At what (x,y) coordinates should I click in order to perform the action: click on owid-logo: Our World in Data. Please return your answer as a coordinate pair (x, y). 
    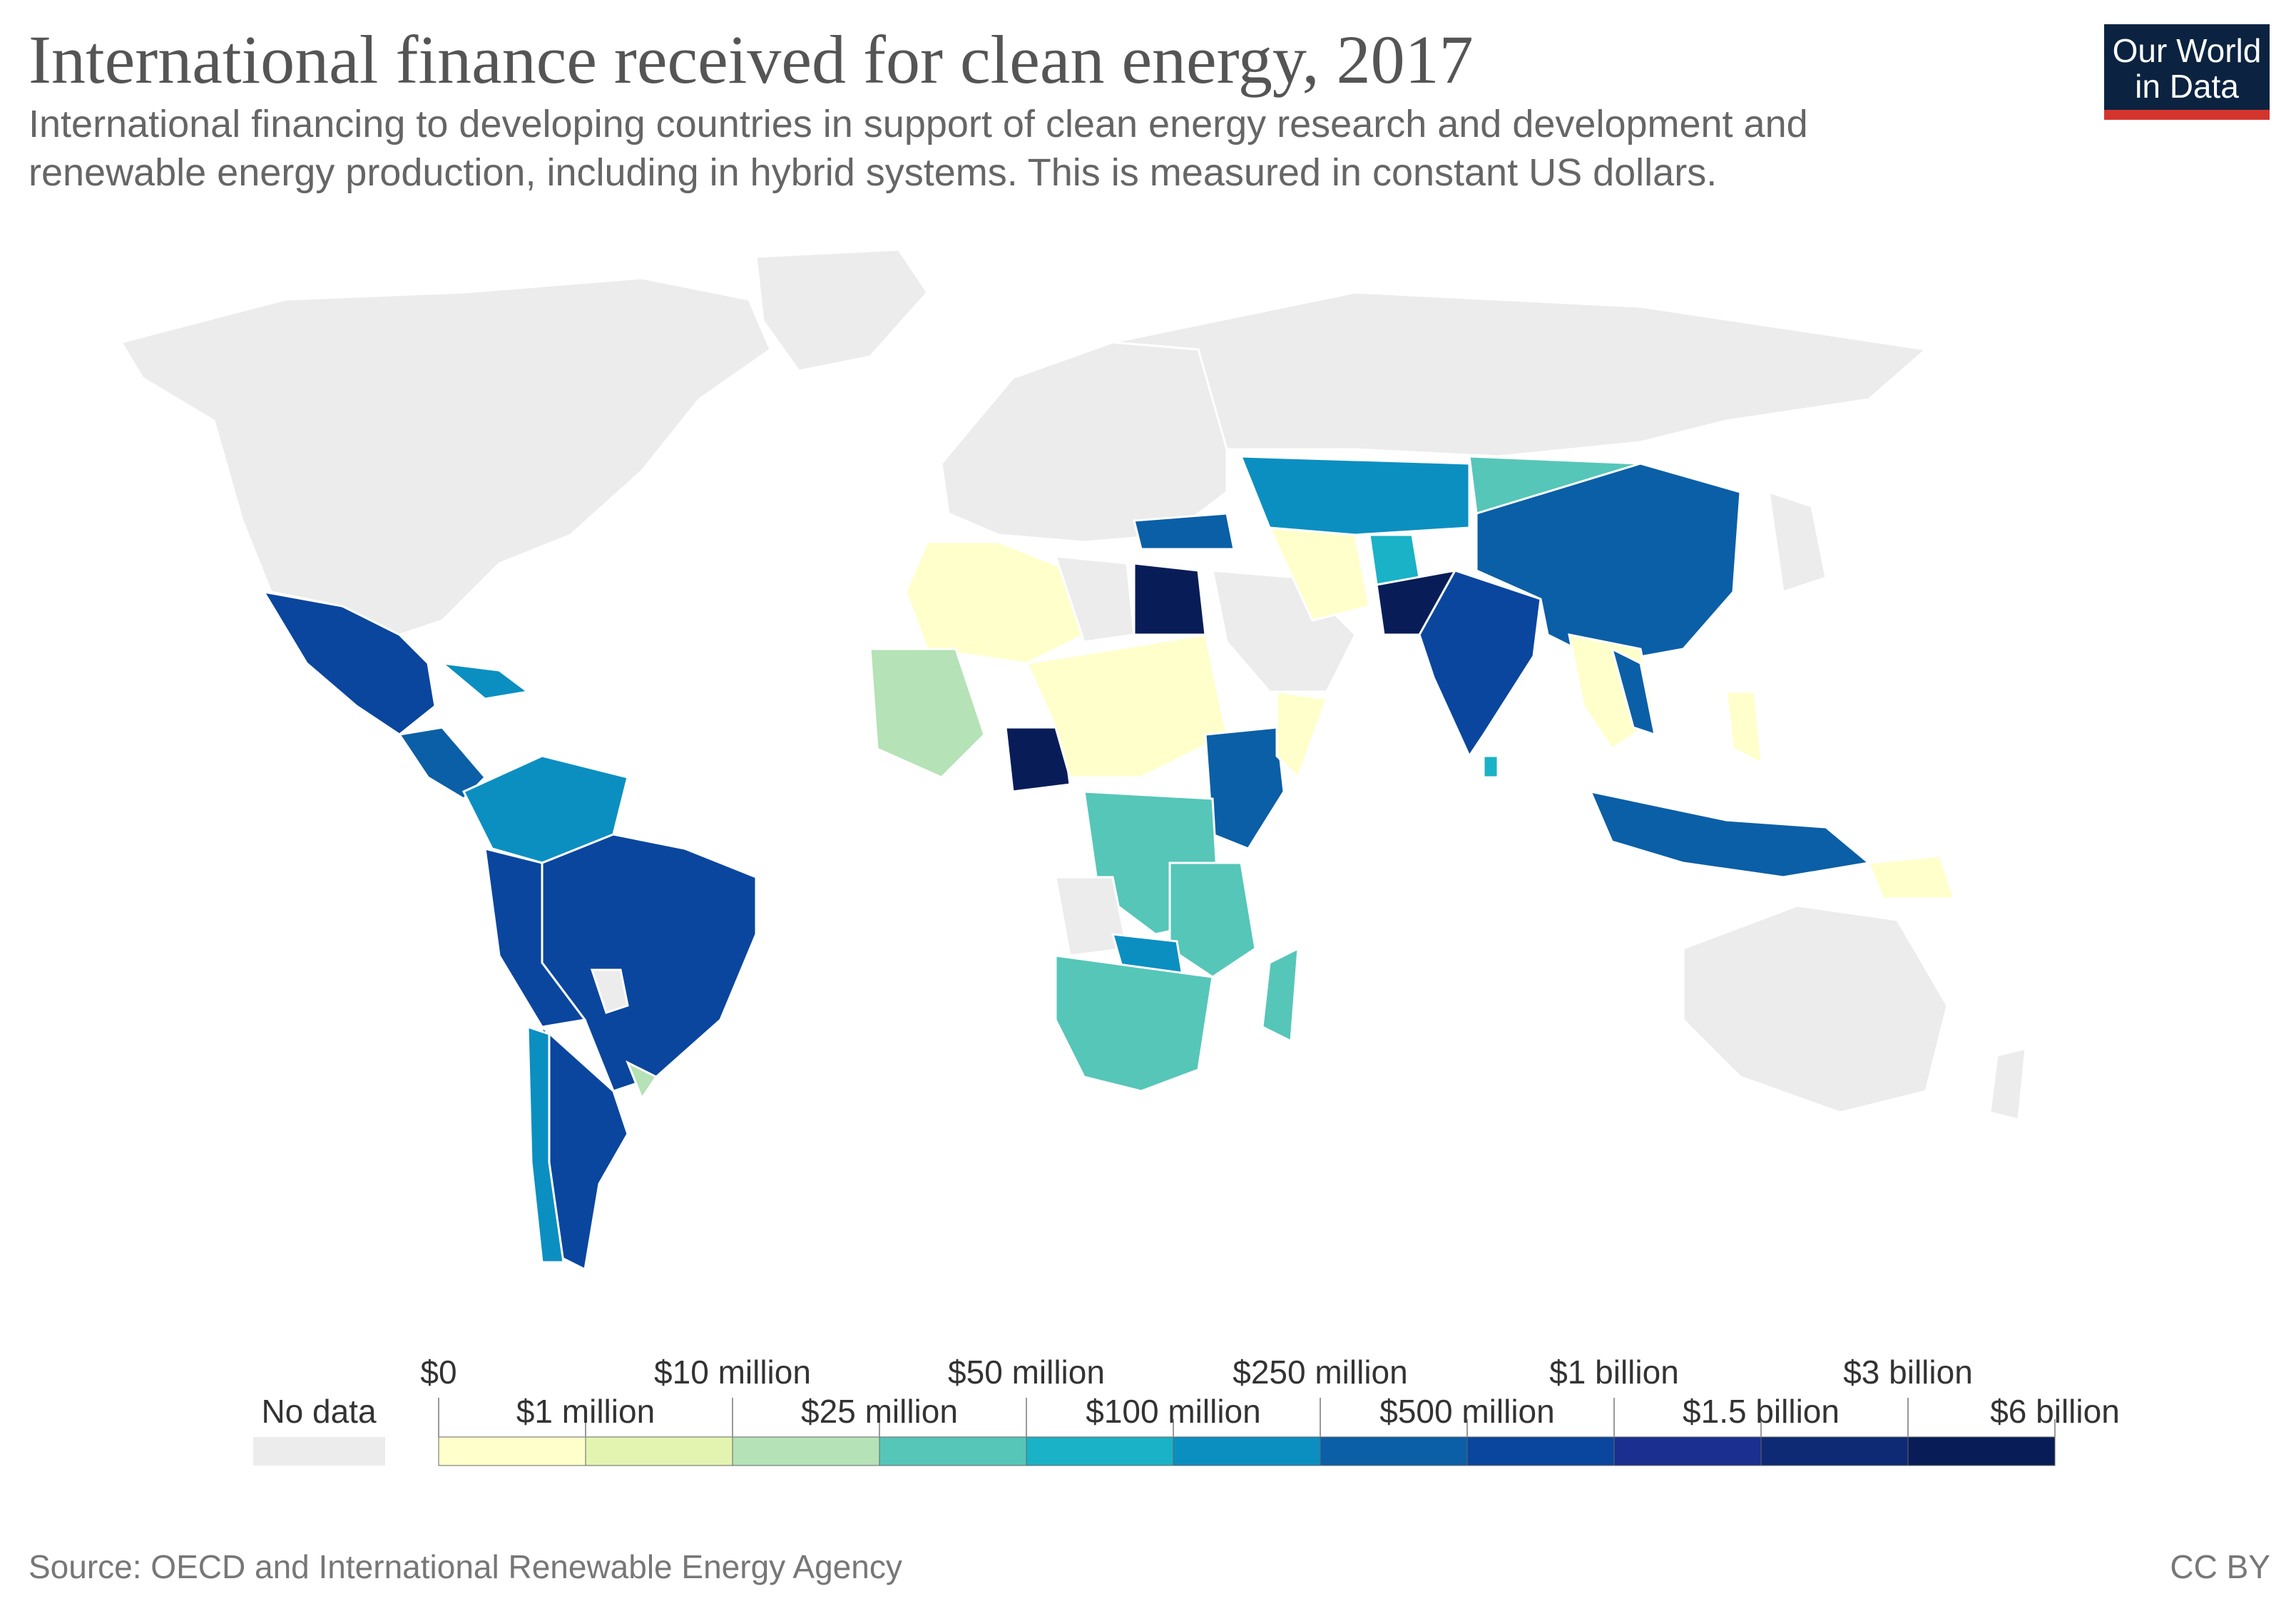
    Looking at the image, I should click on (2187, 72).